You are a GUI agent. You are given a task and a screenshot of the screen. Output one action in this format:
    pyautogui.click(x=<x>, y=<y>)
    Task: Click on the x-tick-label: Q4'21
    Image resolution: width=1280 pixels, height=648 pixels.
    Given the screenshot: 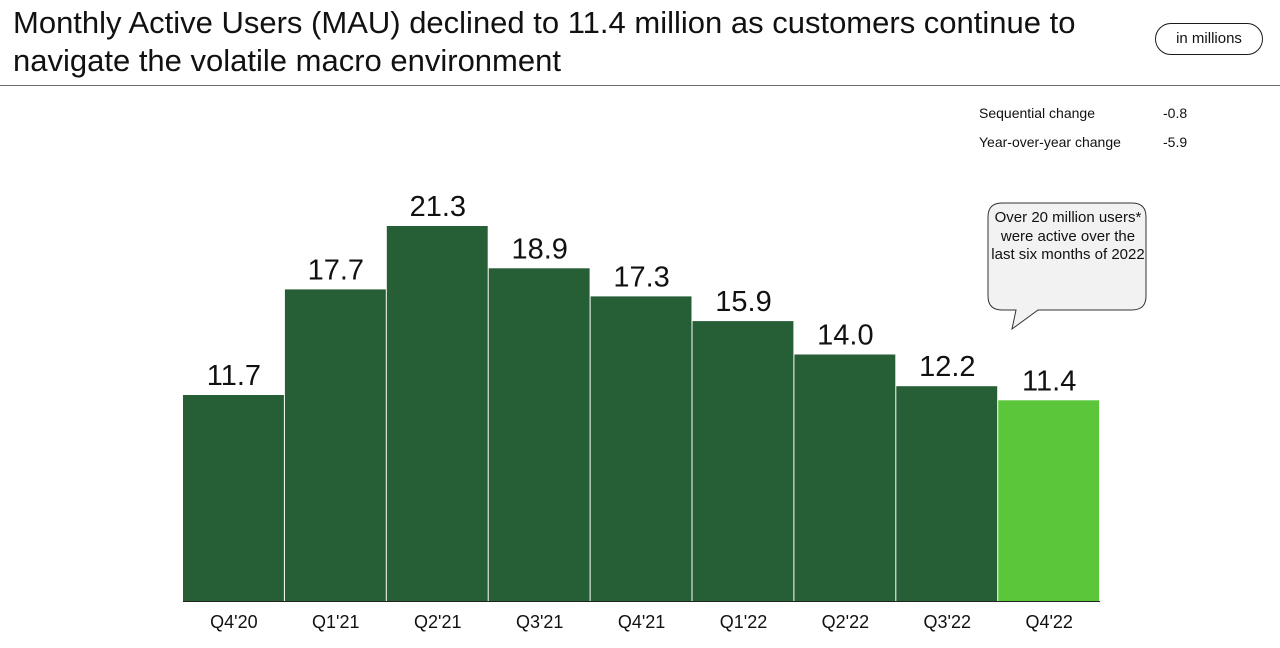 What is the action you would take?
    pyautogui.click(x=641, y=622)
    